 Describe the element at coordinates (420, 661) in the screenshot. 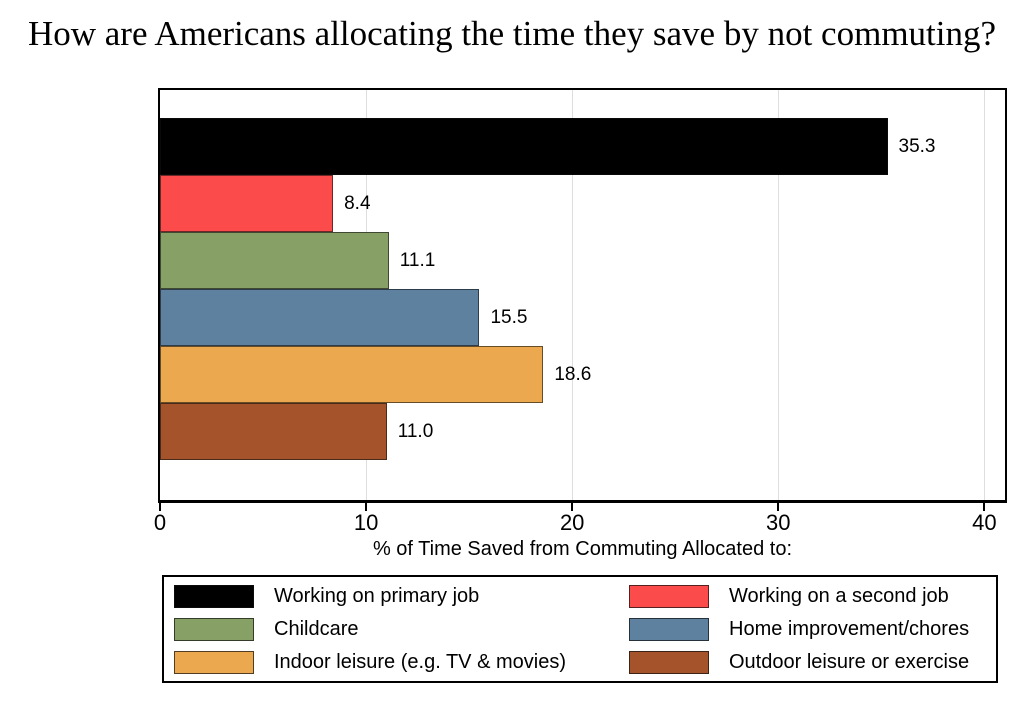

I see `legend-label: Indoor leisure (e.g. TV & movies)` at that location.